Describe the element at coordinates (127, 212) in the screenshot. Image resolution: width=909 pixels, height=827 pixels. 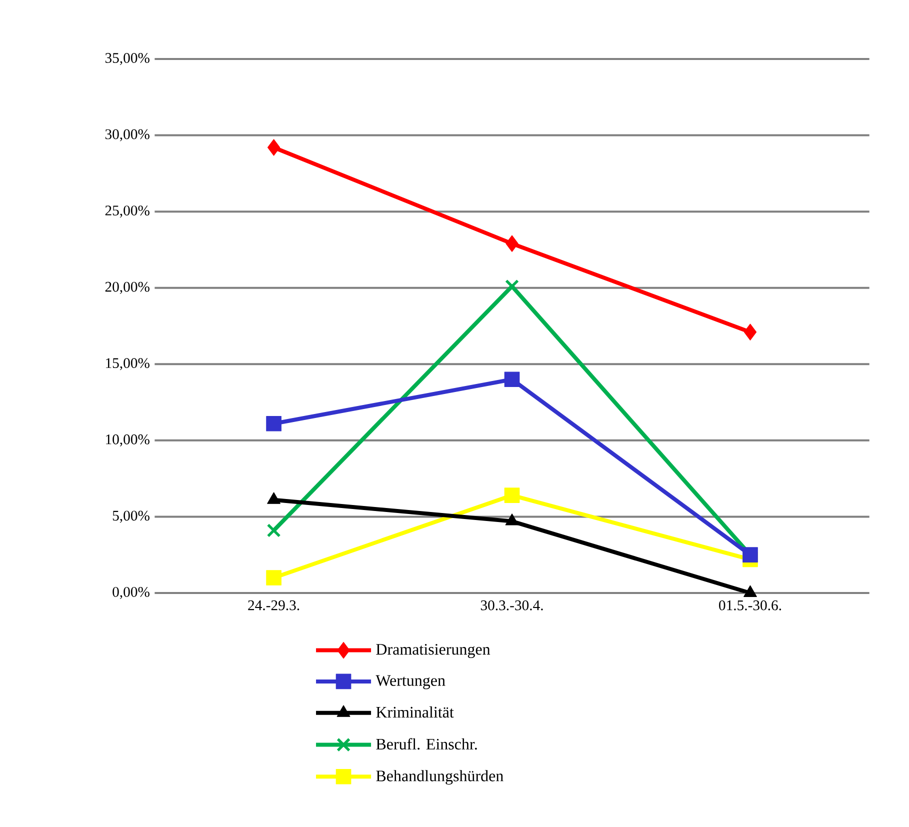
I see `y-tick-label: 25,00%` at that location.